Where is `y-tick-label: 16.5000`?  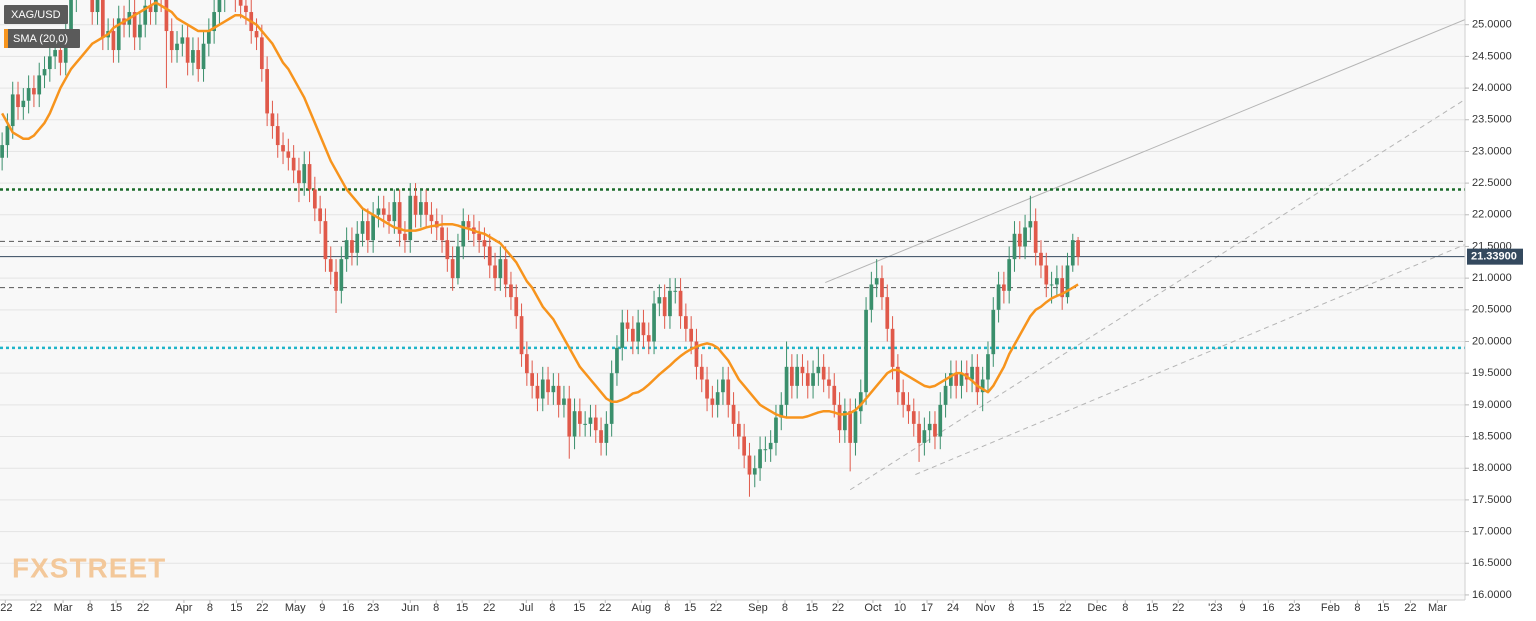 y-tick-label: 16.5000 is located at coordinates (1492, 563).